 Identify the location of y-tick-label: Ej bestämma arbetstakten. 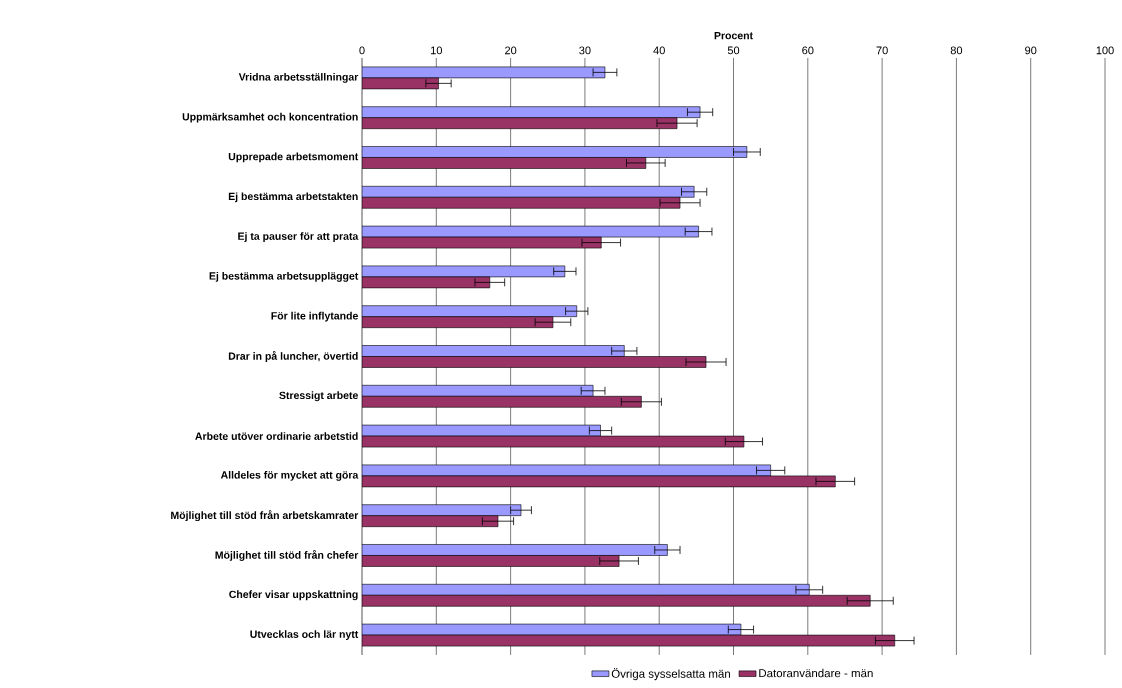
(293, 197).